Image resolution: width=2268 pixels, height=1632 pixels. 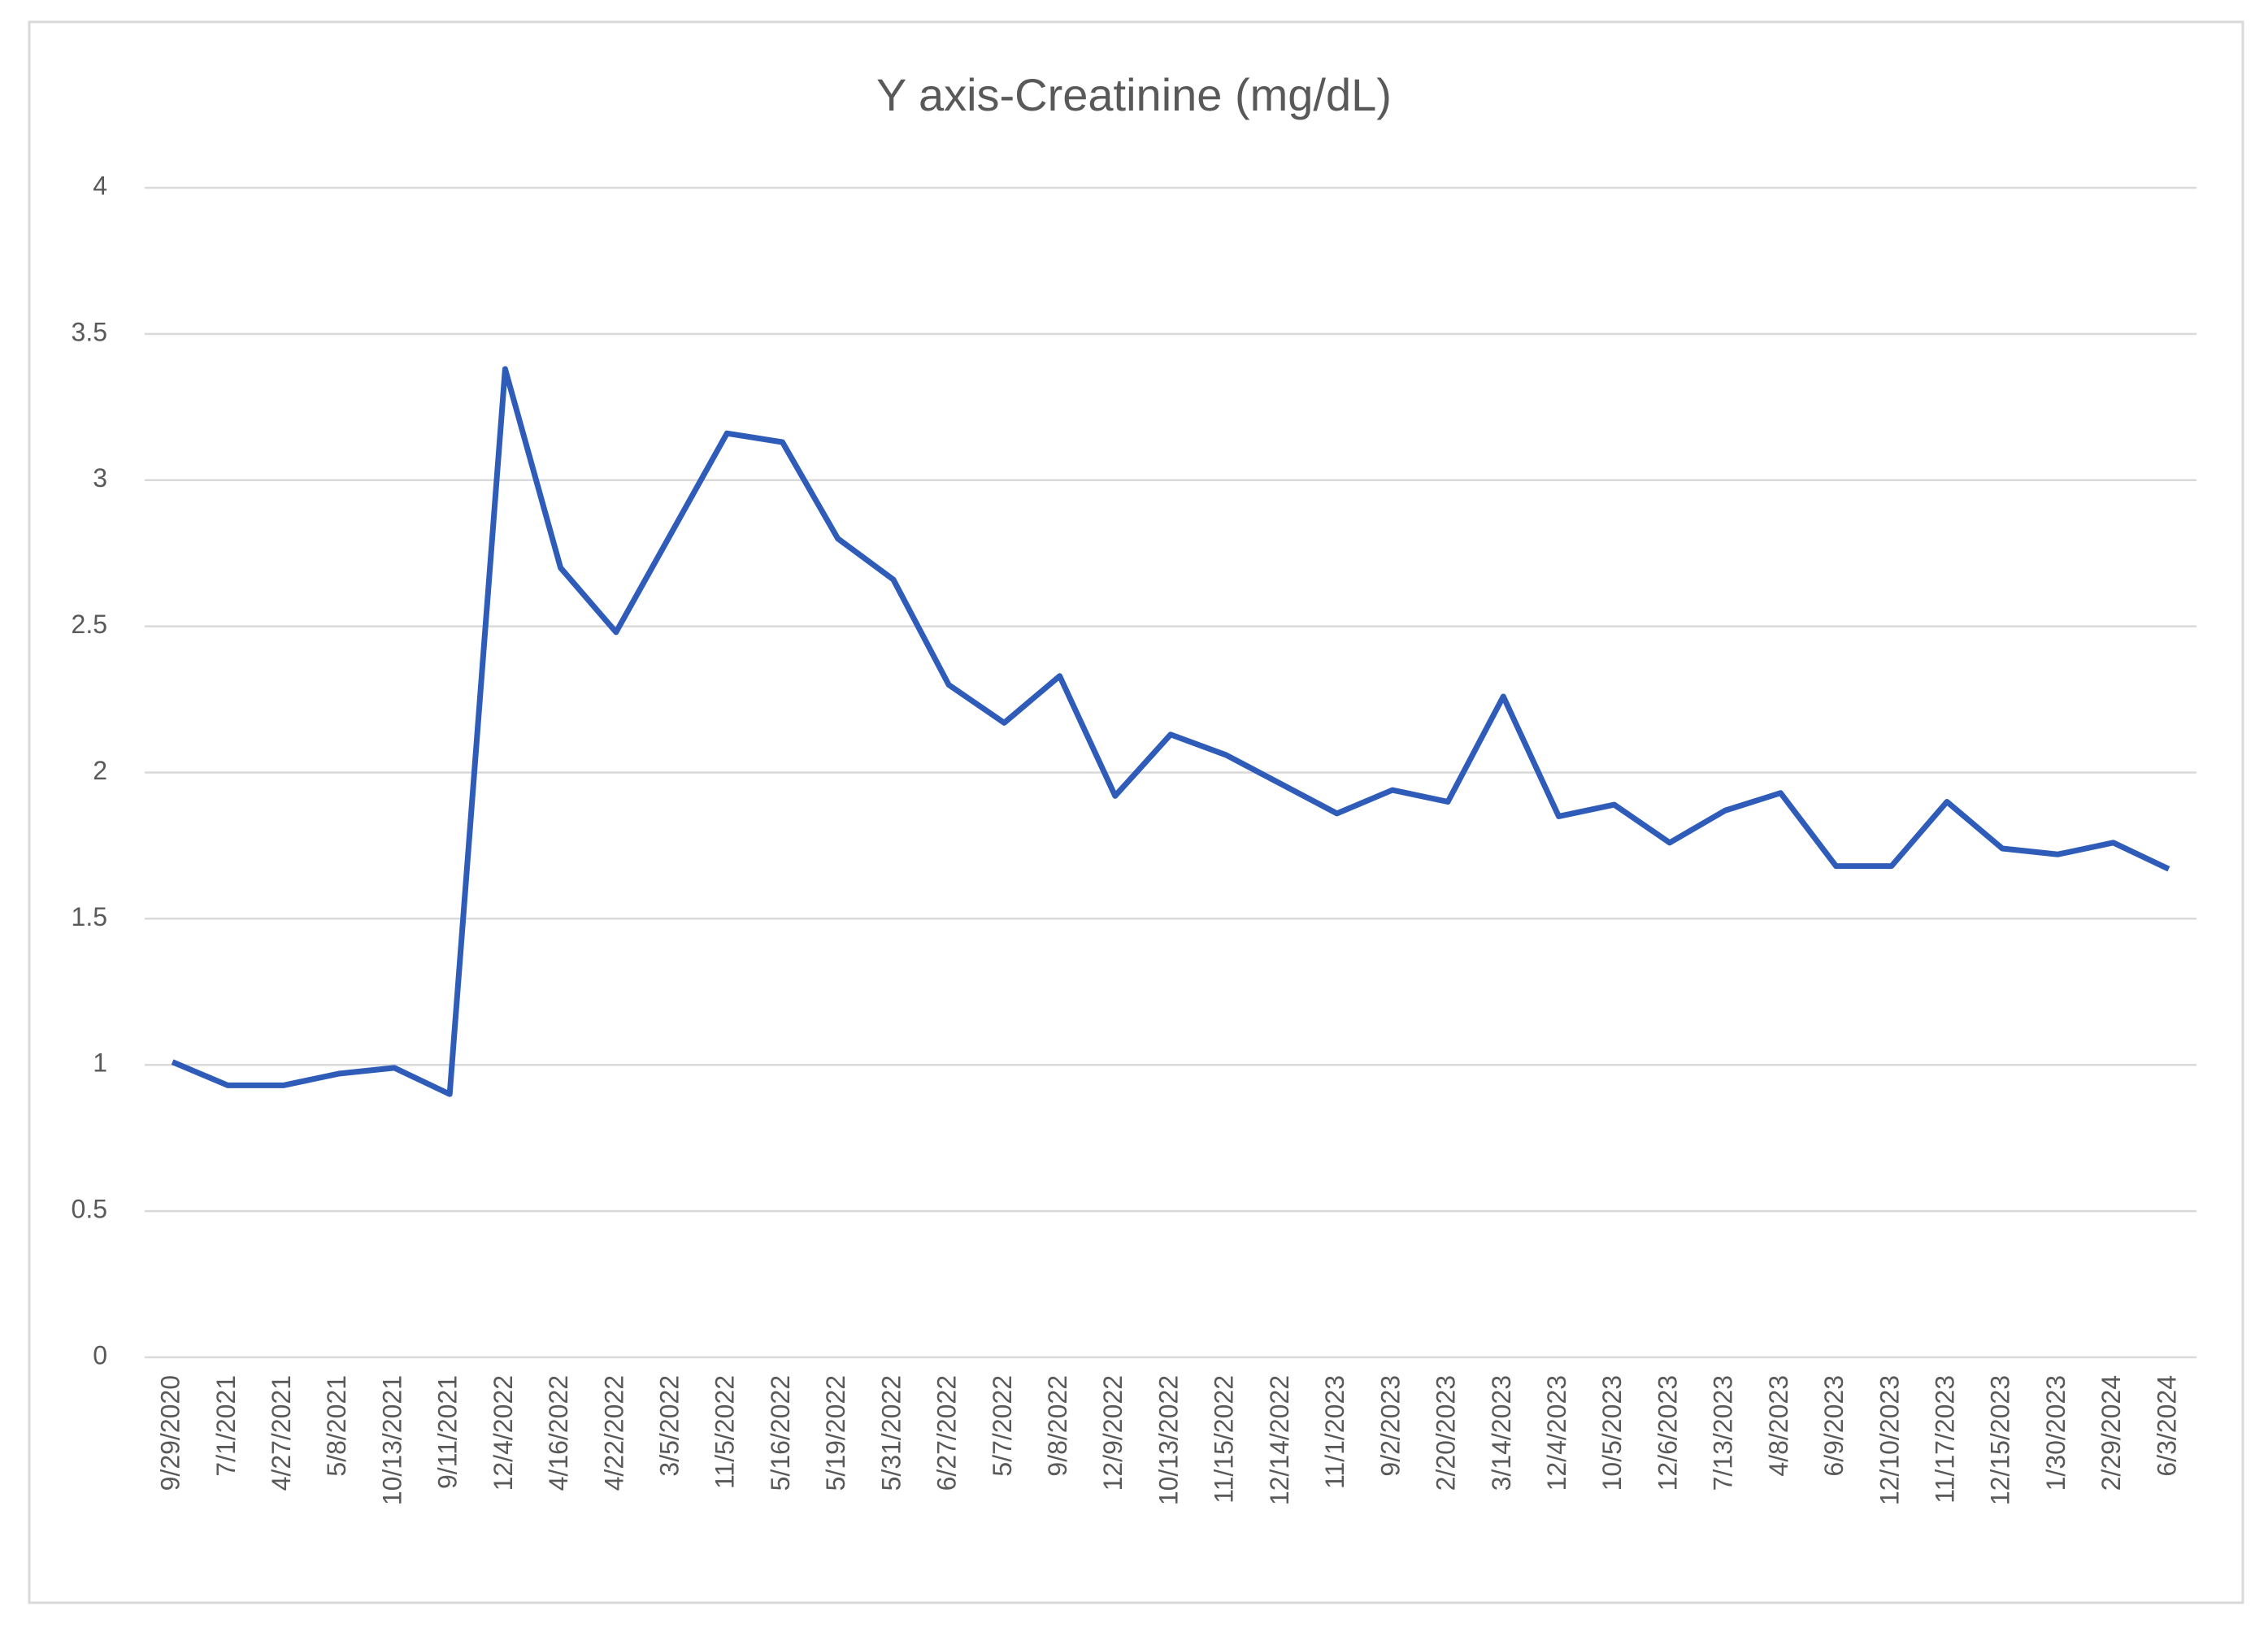 I want to click on x-tick-label: 11/15/2022, so click(x=1224, y=1440).